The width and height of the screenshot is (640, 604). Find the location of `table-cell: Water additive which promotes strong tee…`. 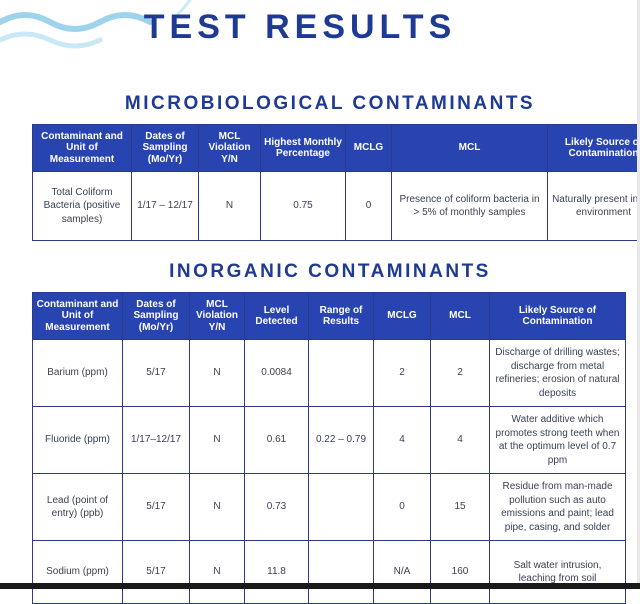

table-cell: Water additive which promotes strong tee… is located at coordinates (558, 440).